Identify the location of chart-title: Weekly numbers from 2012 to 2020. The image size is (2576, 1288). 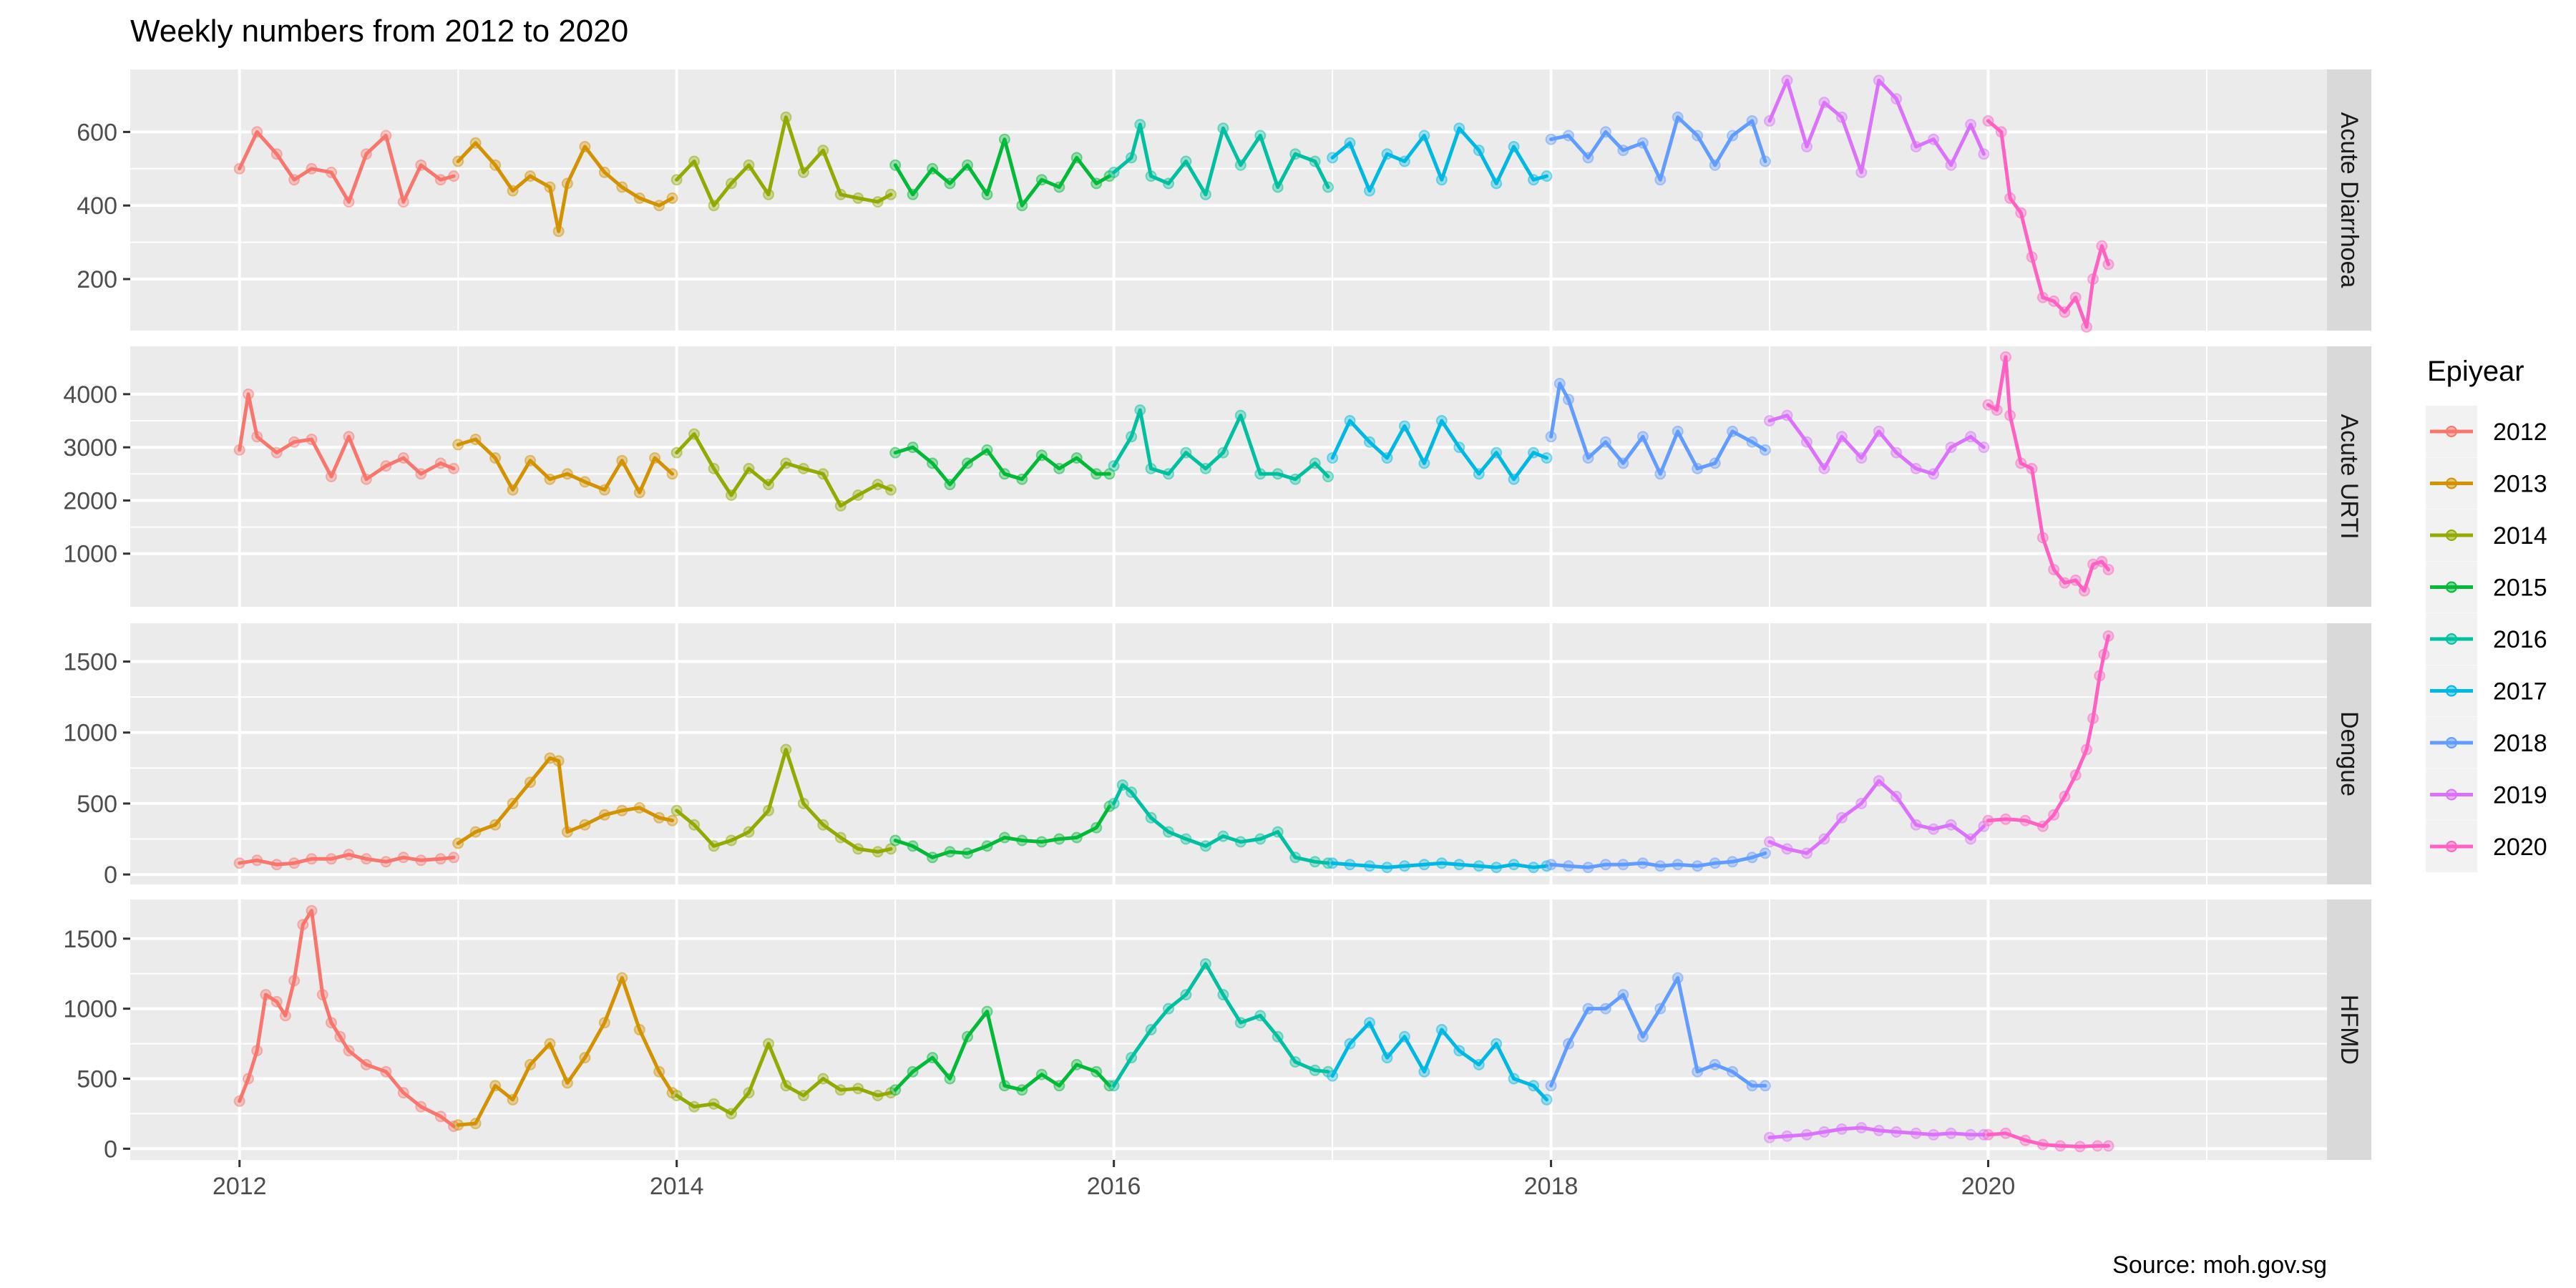
(379, 31).